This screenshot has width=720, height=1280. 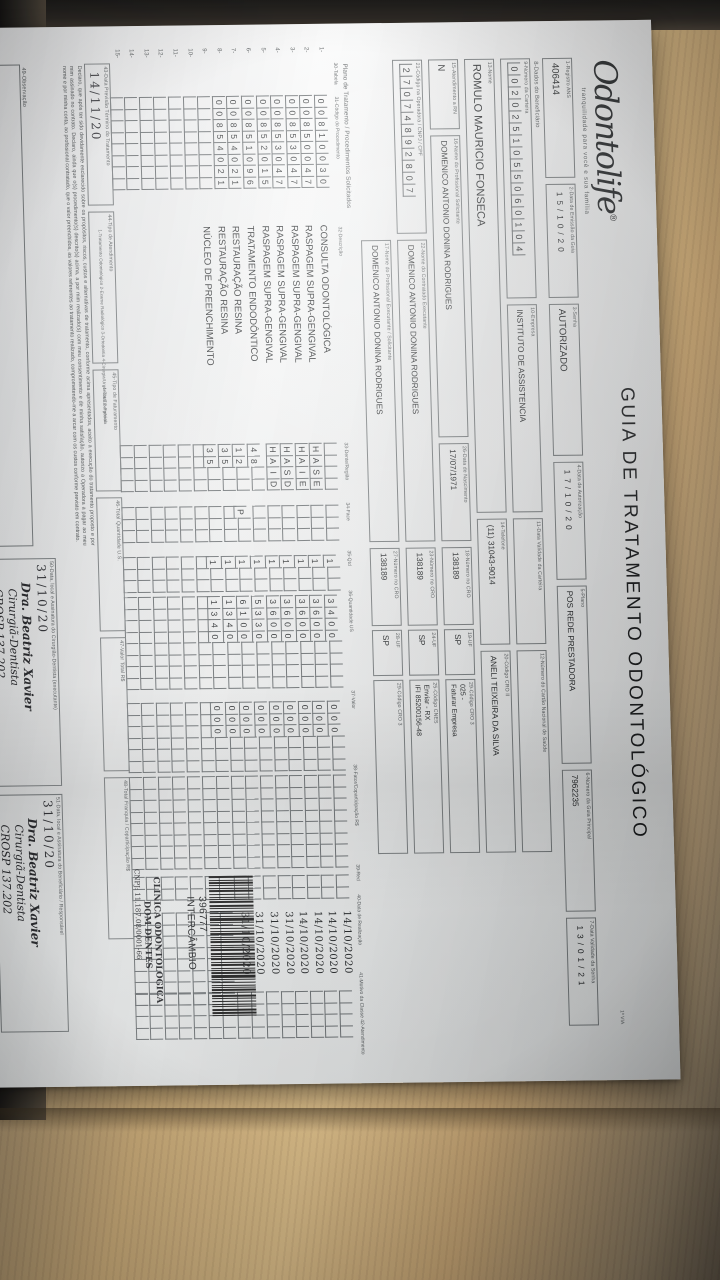 What do you see at coordinates (223, 280) in the screenshot?
I see `cell-descricao: RESTAURAÇÃO RESINA` at bounding box center [223, 280].